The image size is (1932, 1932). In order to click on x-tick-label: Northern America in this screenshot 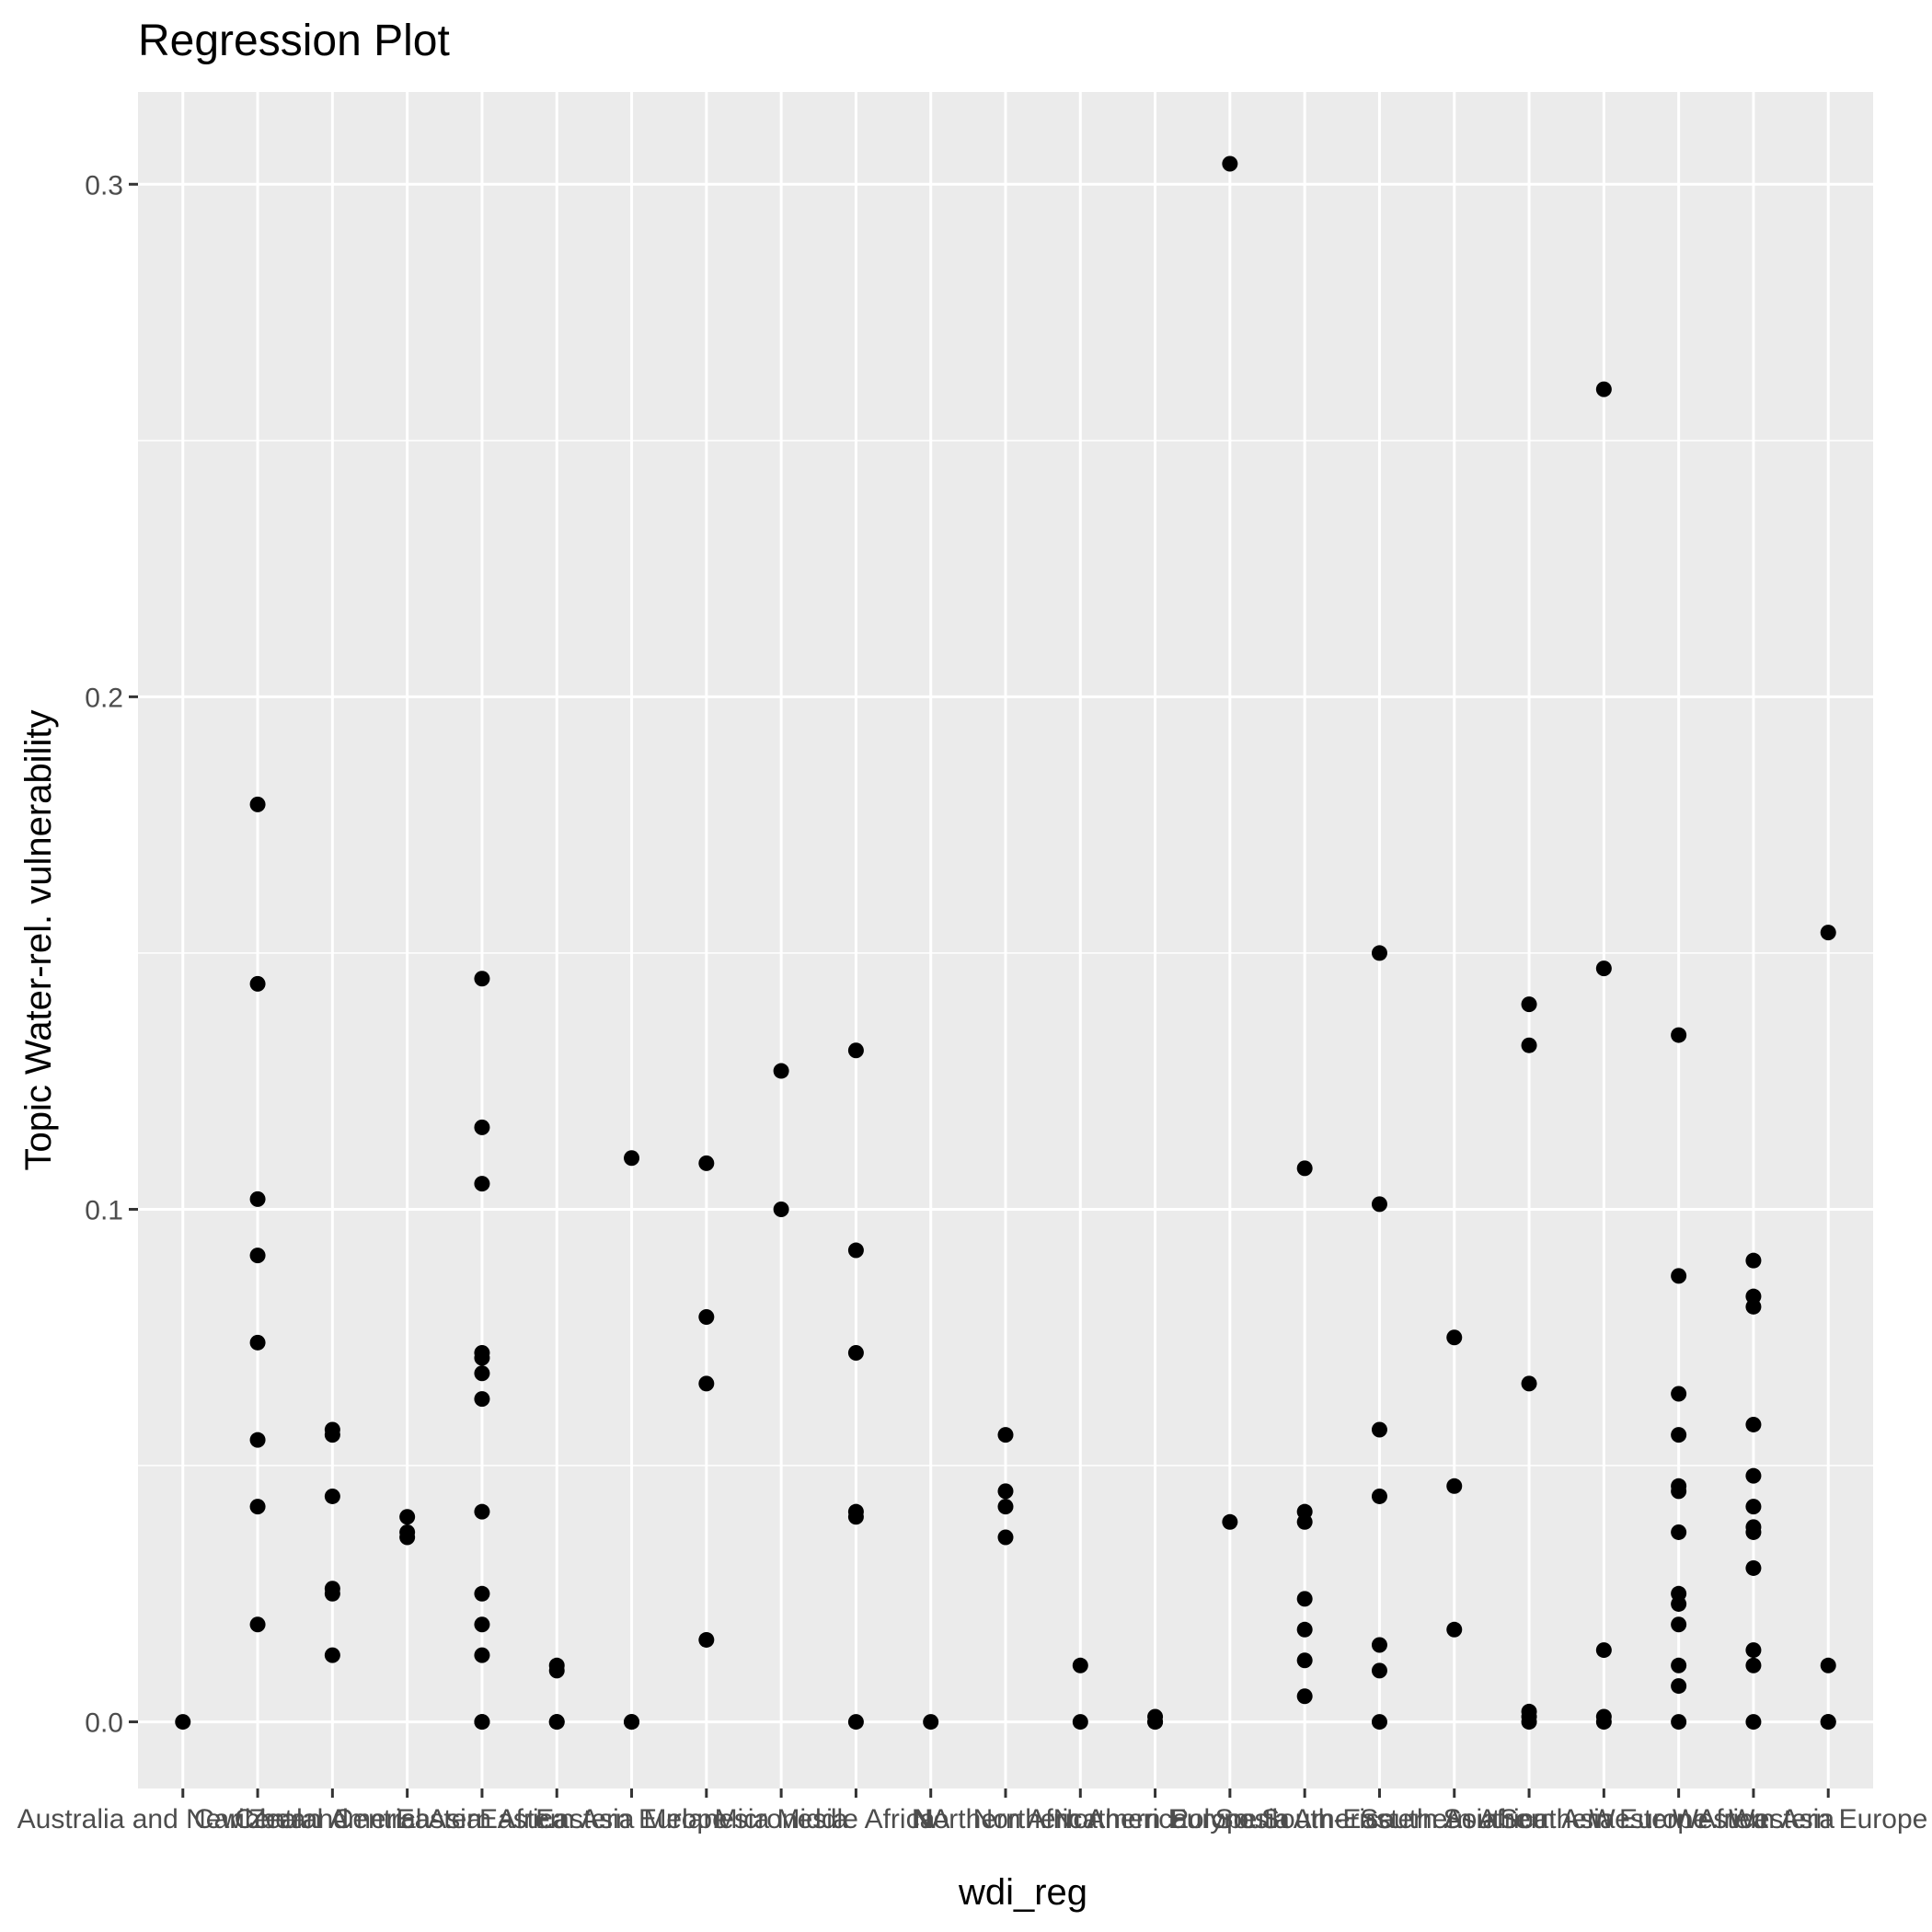, I will do `click(1081, 1819)`.